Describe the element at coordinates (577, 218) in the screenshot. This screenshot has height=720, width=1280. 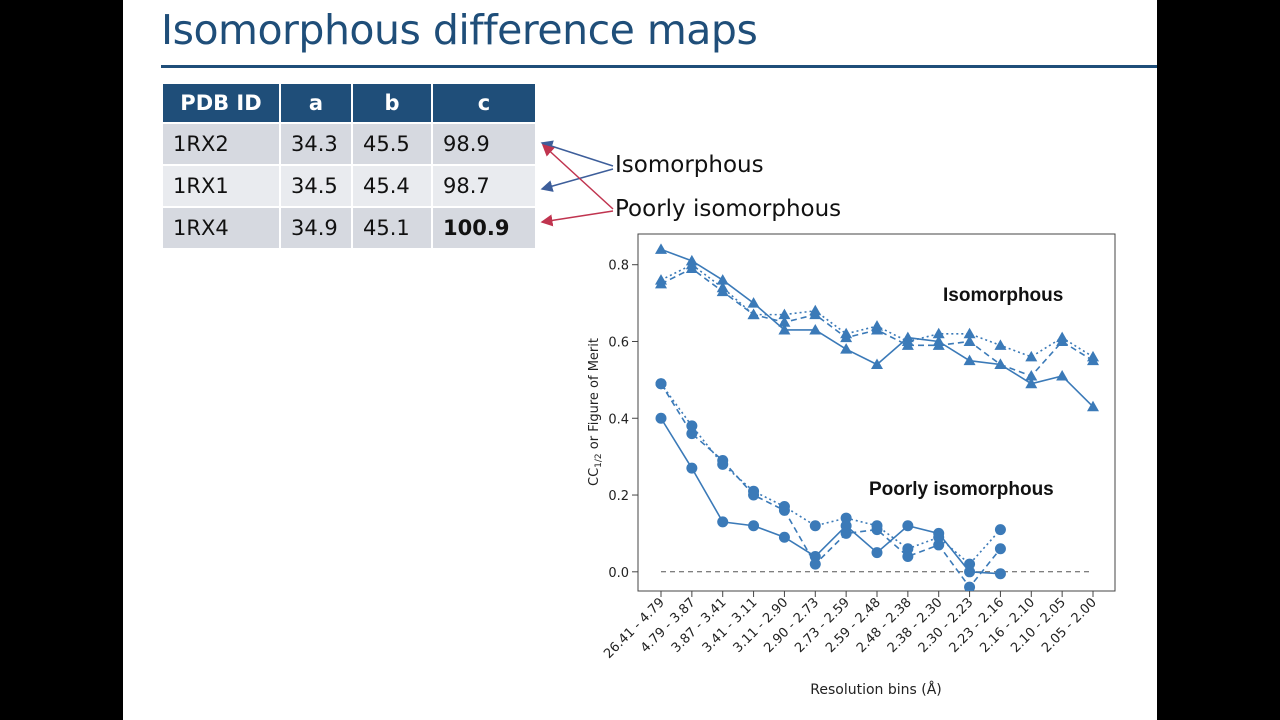
I see `arrow-poor-1rx4` at that location.